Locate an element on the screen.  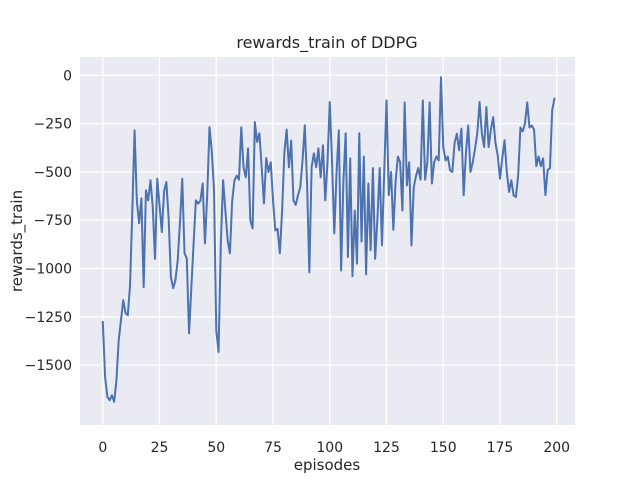
y-tick-labels: 0 −250 −500 −750 −1000 −1250 −1500 is located at coordinates (48, 221).